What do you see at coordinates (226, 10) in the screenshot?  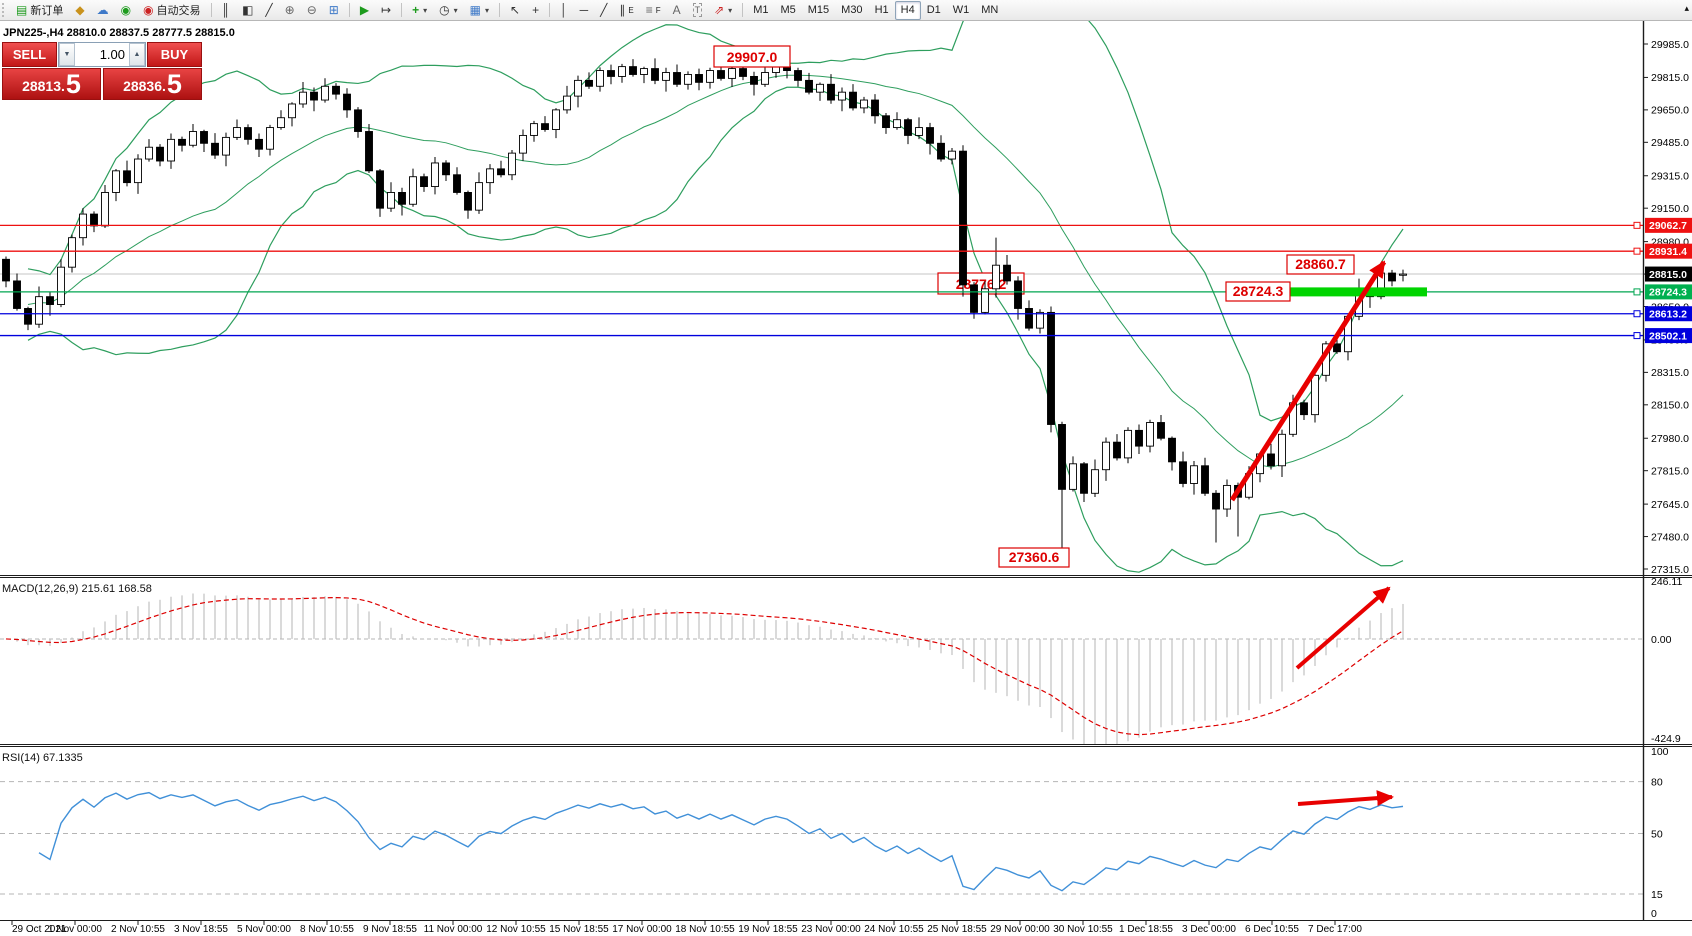 I see `bar-chart-button: ║` at bounding box center [226, 10].